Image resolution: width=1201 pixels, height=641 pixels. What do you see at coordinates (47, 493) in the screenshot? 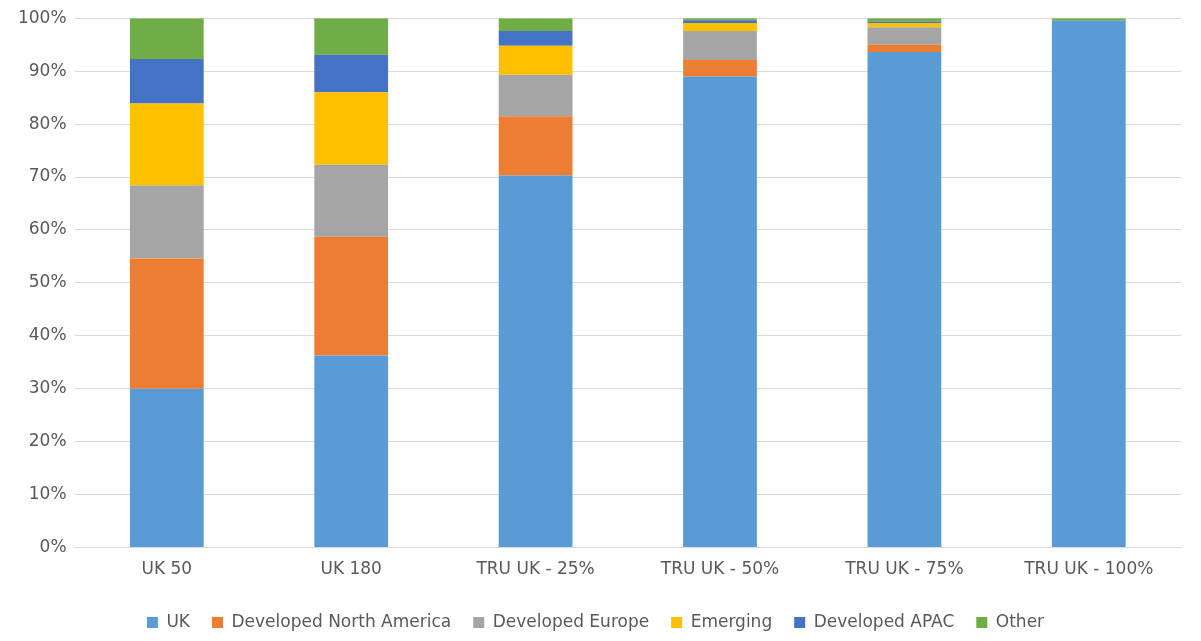
I see `y-tick-label: 10%` at bounding box center [47, 493].